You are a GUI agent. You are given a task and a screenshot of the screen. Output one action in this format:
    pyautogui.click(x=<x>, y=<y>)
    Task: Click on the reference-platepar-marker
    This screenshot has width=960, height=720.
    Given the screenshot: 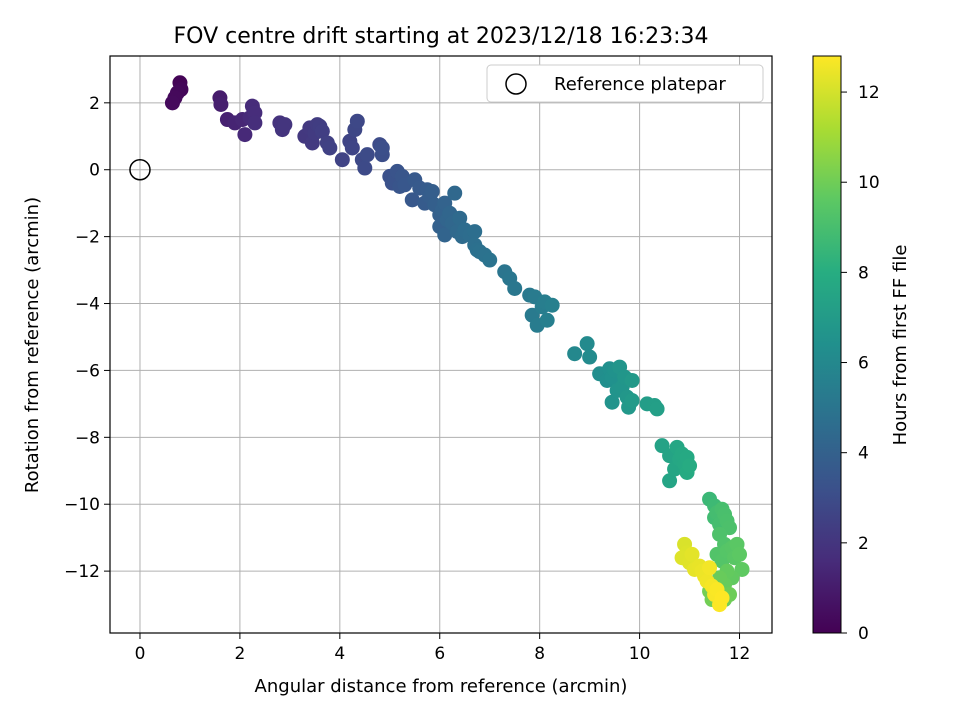 What is the action you would take?
    pyautogui.click(x=140, y=169)
    